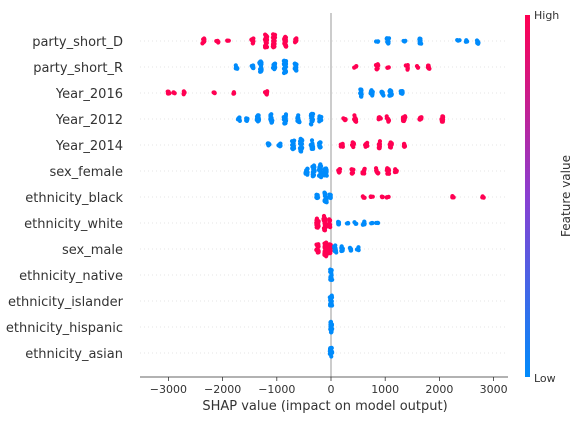 The width and height of the screenshot is (582, 425). I want to click on feature-label-ethnicity_black: ethnicity_black, so click(74, 198).